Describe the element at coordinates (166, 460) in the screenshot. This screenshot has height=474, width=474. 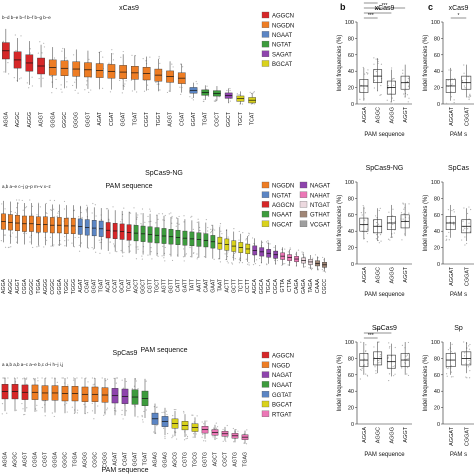
I see `x-tick-label-a-spcas9: GGAG` at that location.